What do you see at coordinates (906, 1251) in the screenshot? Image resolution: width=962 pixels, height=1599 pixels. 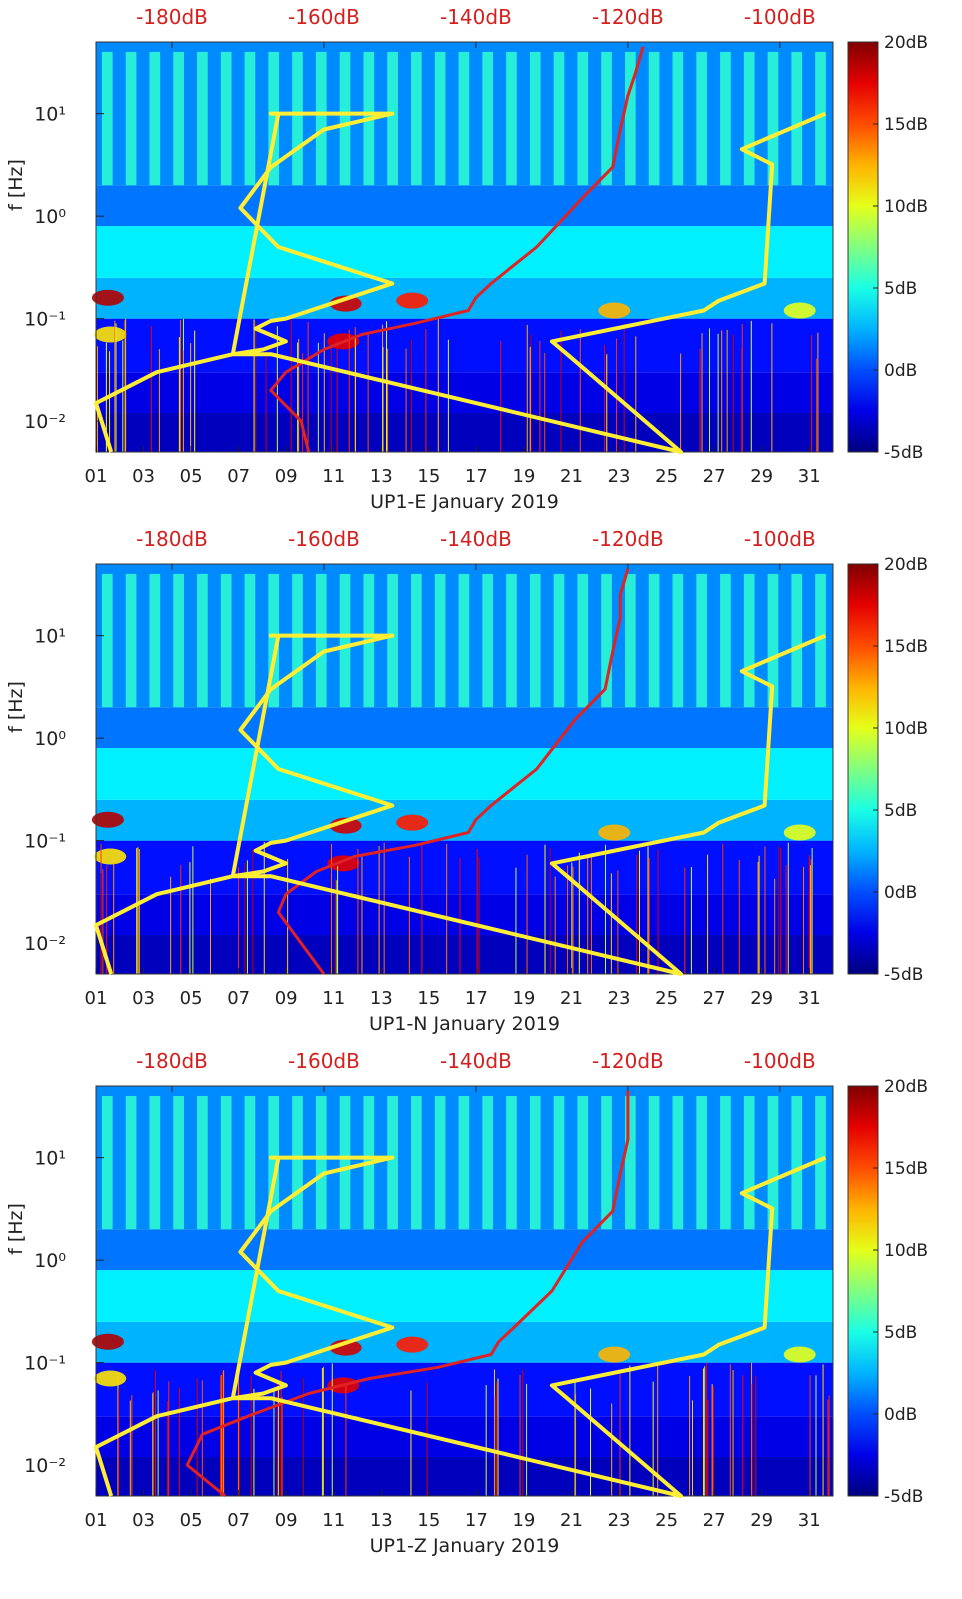 I see `colorbar-tick-label: 10dB` at bounding box center [906, 1251].